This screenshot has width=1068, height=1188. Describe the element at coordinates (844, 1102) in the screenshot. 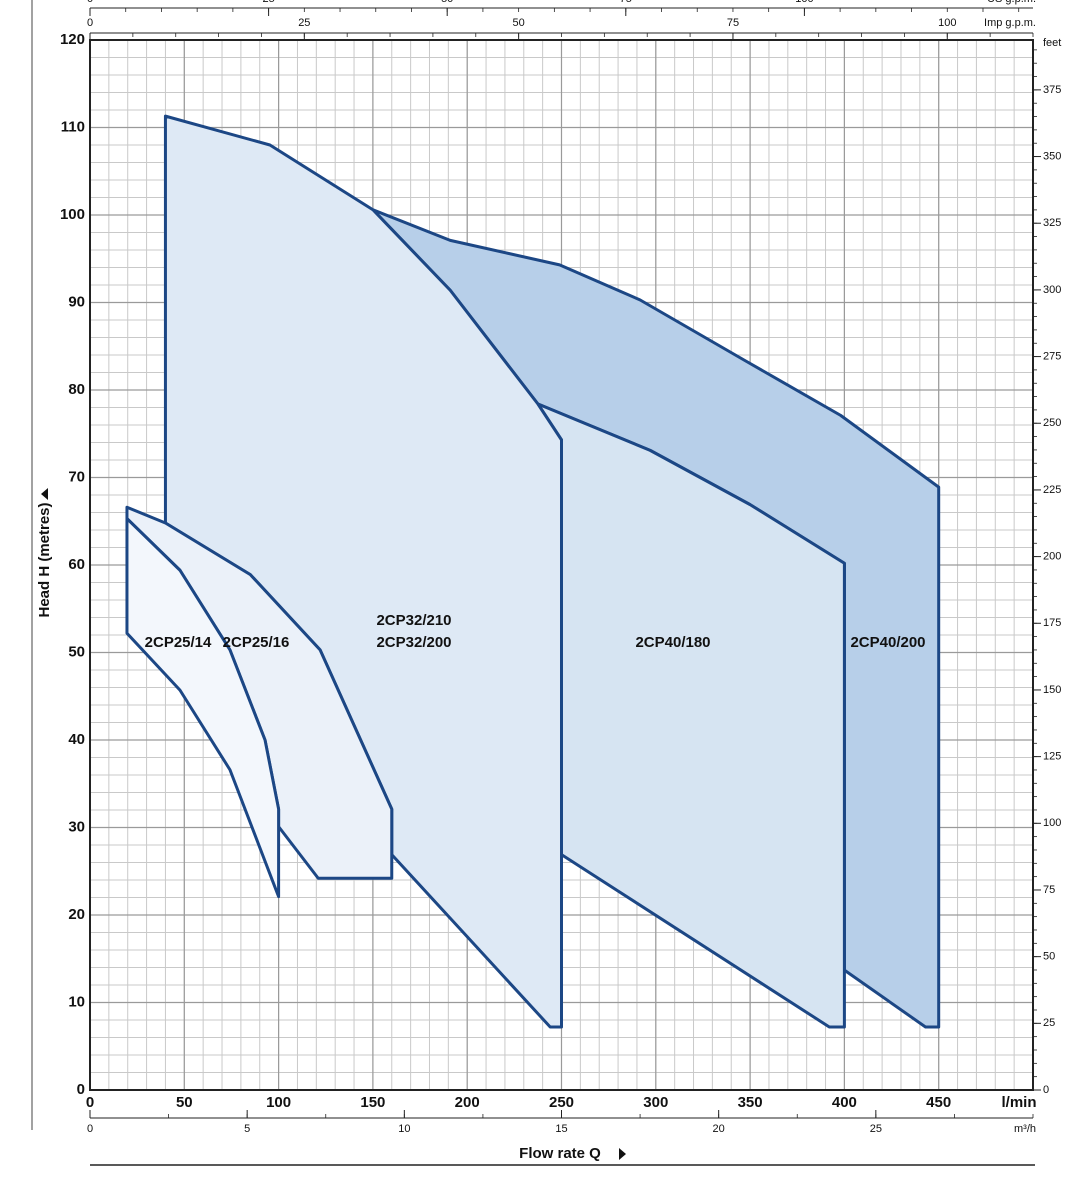

I see `x-tick-label: 400` at that location.